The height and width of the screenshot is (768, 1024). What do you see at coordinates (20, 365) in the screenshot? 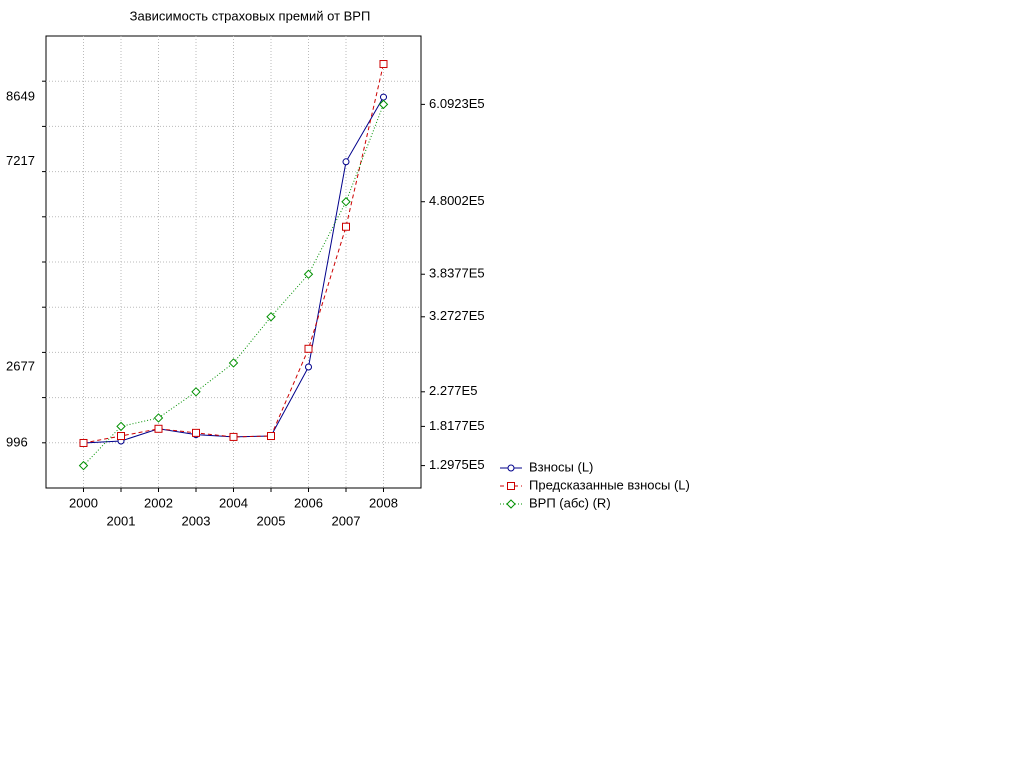
I see `y-tick-label: 2677` at bounding box center [20, 365].